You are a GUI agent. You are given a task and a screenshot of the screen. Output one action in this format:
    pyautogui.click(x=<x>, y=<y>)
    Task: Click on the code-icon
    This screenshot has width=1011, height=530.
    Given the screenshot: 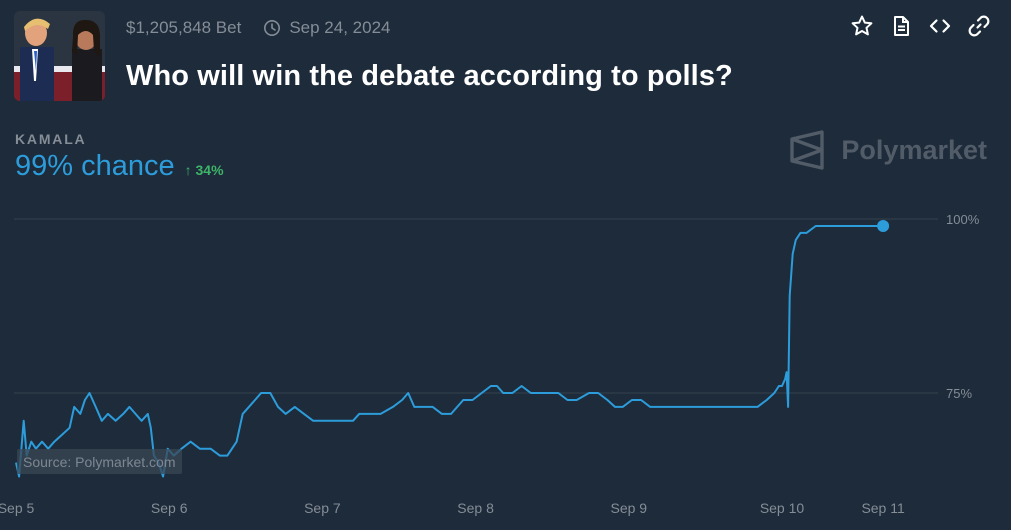 What is the action you would take?
    pyautogui.click(x=940, y=26)
    